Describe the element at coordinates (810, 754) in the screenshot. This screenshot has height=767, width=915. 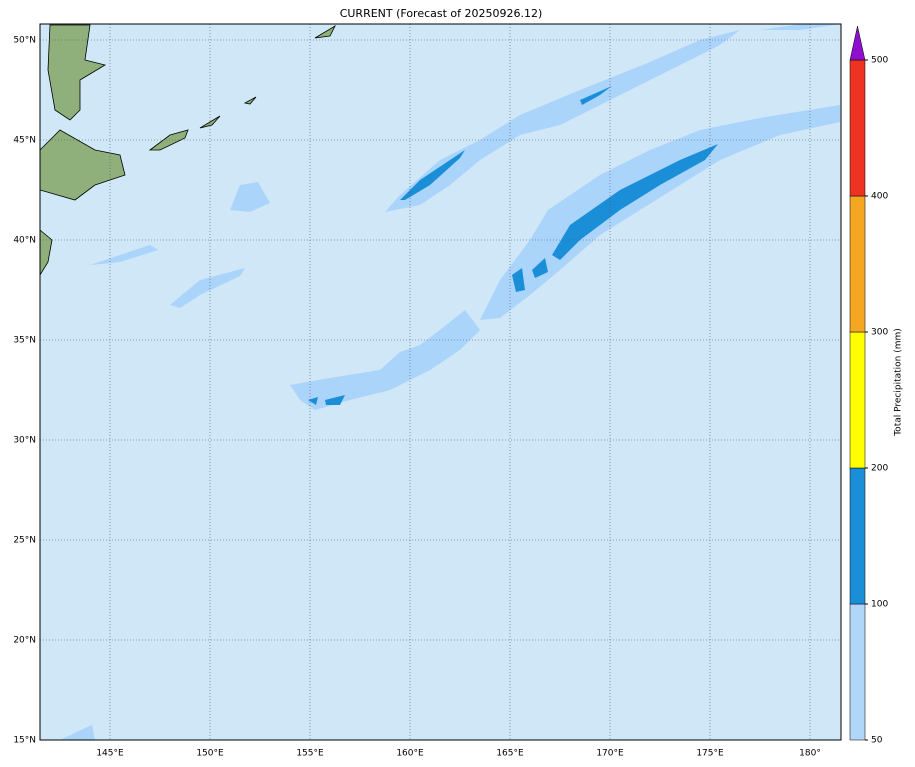
I see `lon-label: 180°` at that location.